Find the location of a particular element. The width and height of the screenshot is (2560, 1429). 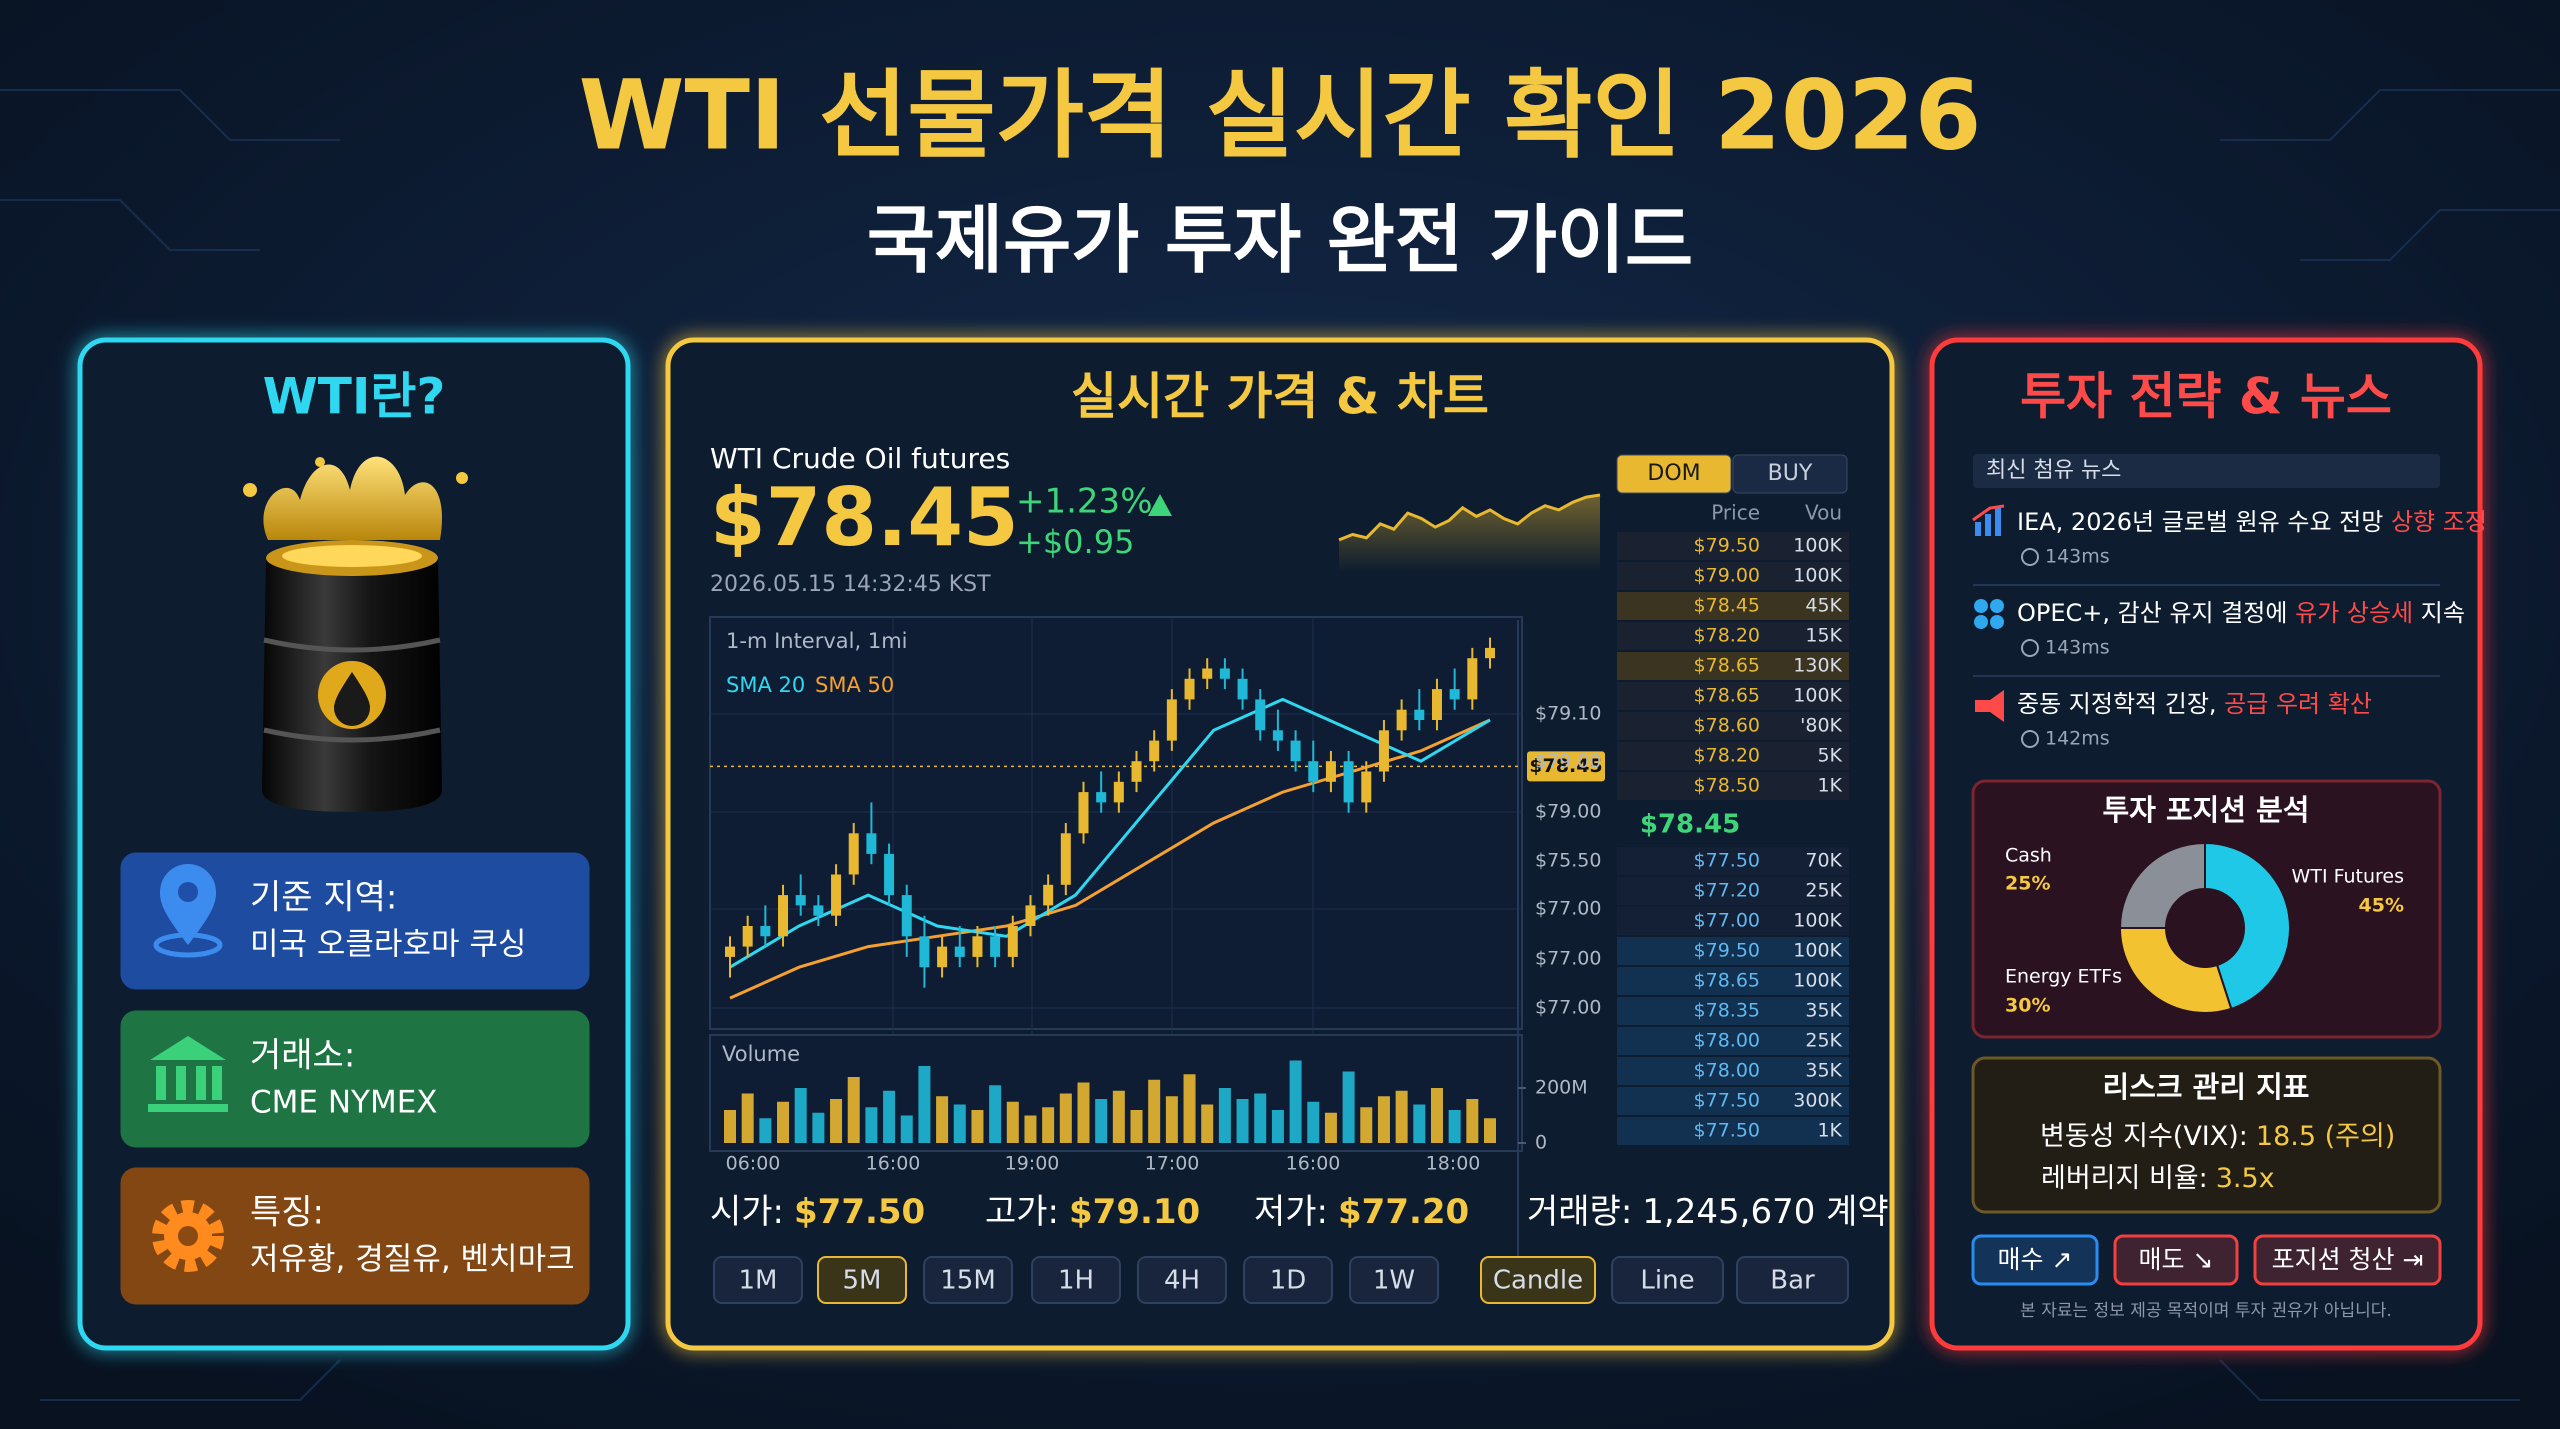

news-headline: 중동 지정학적 긴장, 공급 우려 확산 is located at coordinates (2194, 704).